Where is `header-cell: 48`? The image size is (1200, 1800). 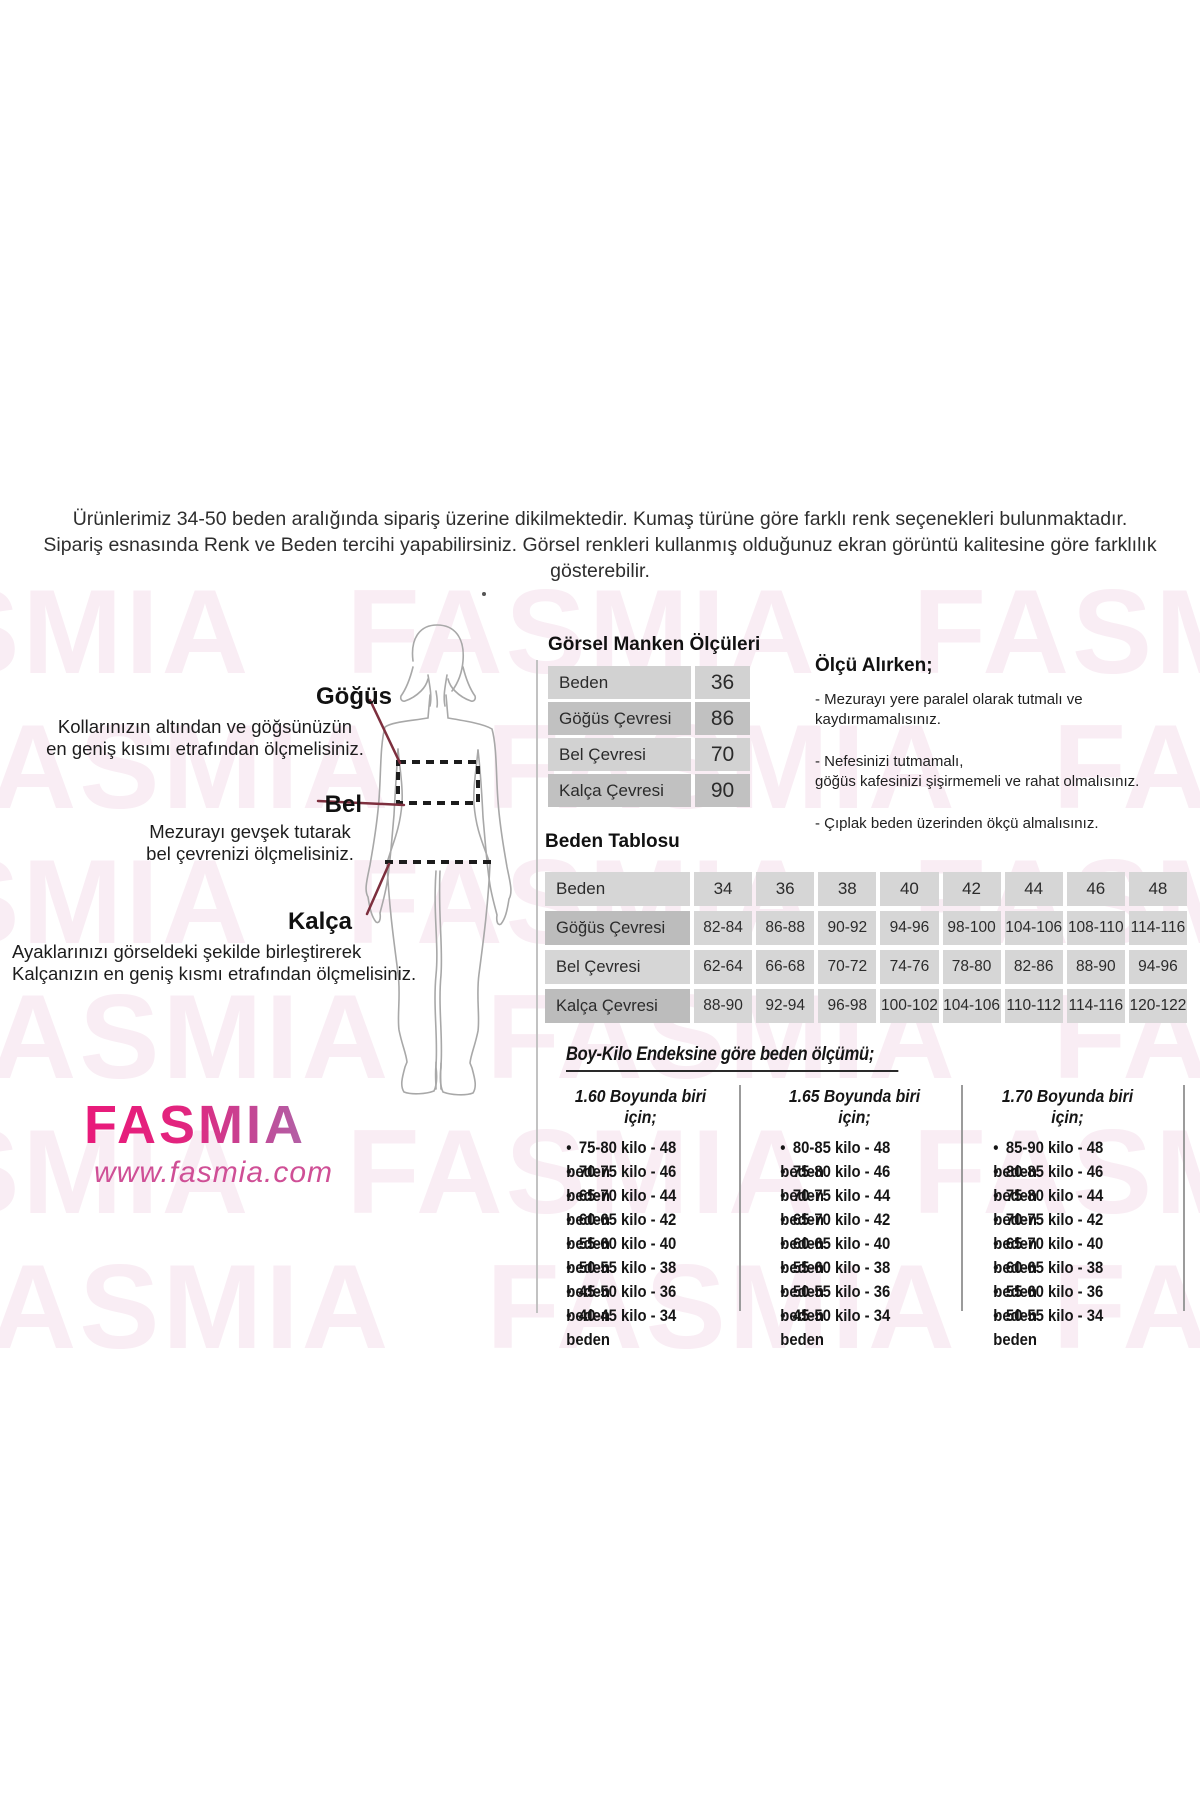
header-cell: 48 is located at coordinates (1157, 889).